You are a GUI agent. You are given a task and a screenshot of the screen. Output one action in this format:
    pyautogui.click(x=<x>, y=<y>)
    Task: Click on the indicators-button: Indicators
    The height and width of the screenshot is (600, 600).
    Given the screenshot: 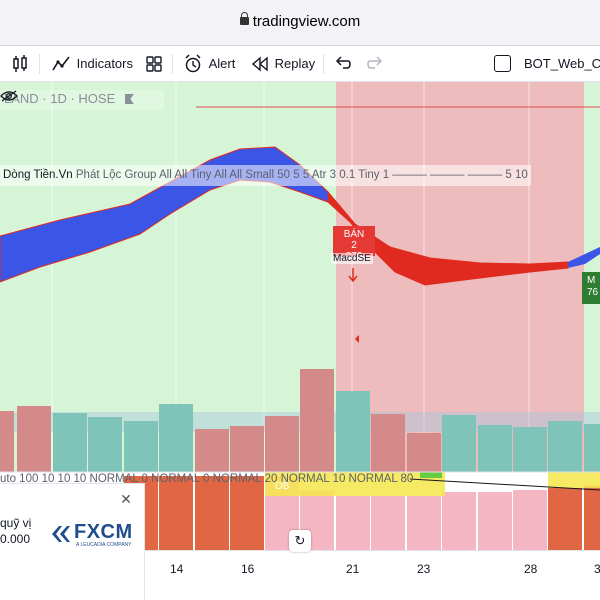 What is the action you would take?
    pyautogui.click(x=92, y=64)
    